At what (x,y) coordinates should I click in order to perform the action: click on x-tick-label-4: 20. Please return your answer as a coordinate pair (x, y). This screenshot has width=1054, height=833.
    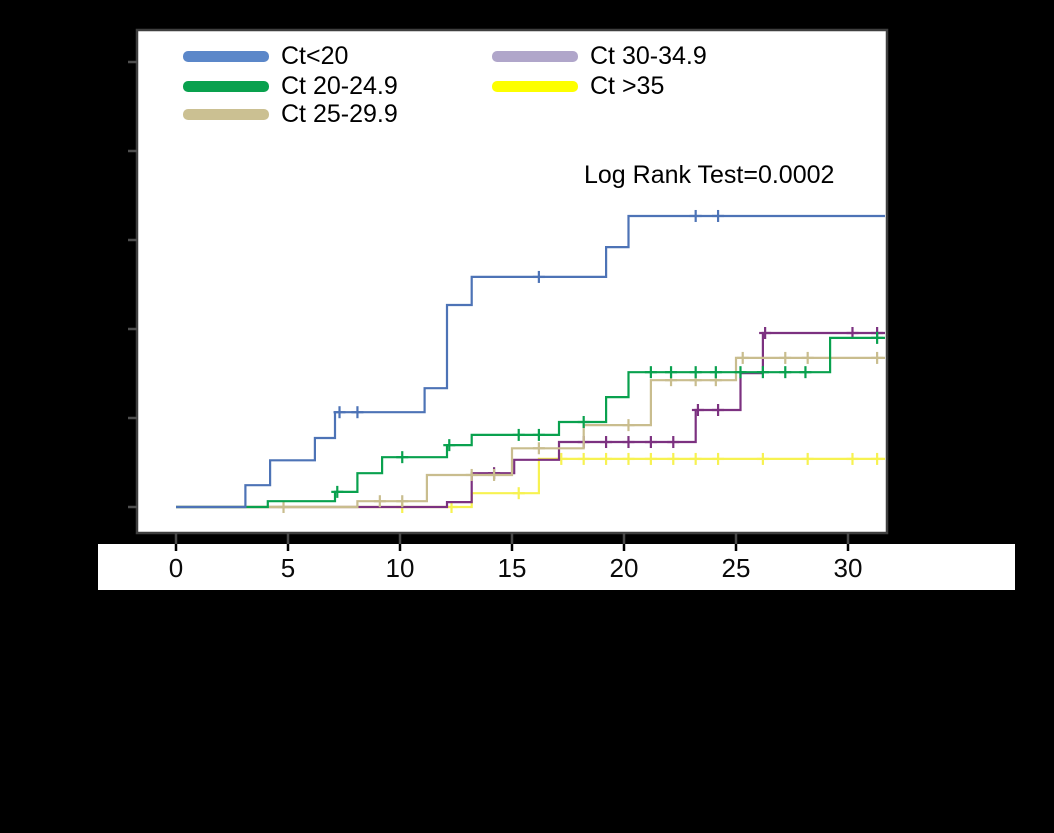
    Looking at the image, I should click on (624, 568).